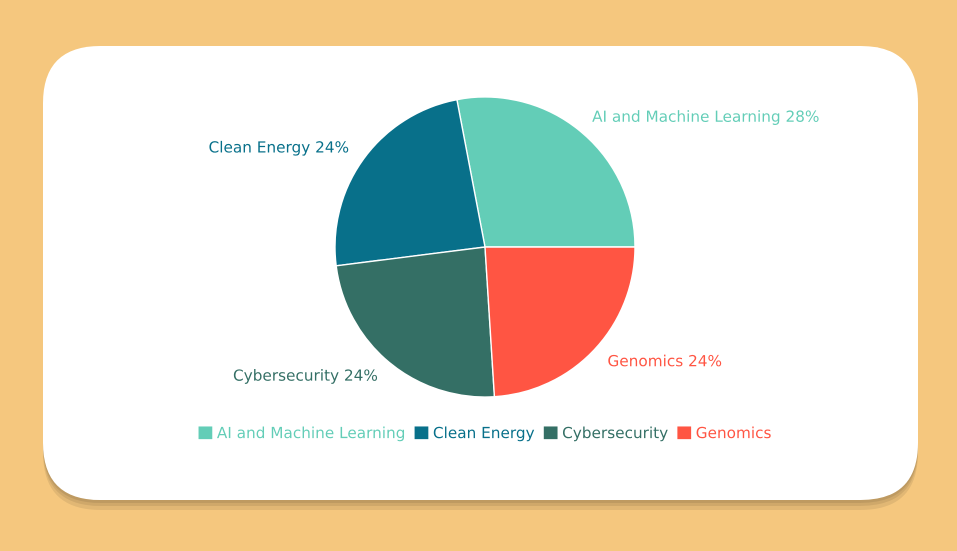 The width and height of the screenshot is (957, 551). What do you see at coordinates (310, 434) in the screenshot?
I see `legend-label: AI and Machine Learning` at bounding box center [310, 434].